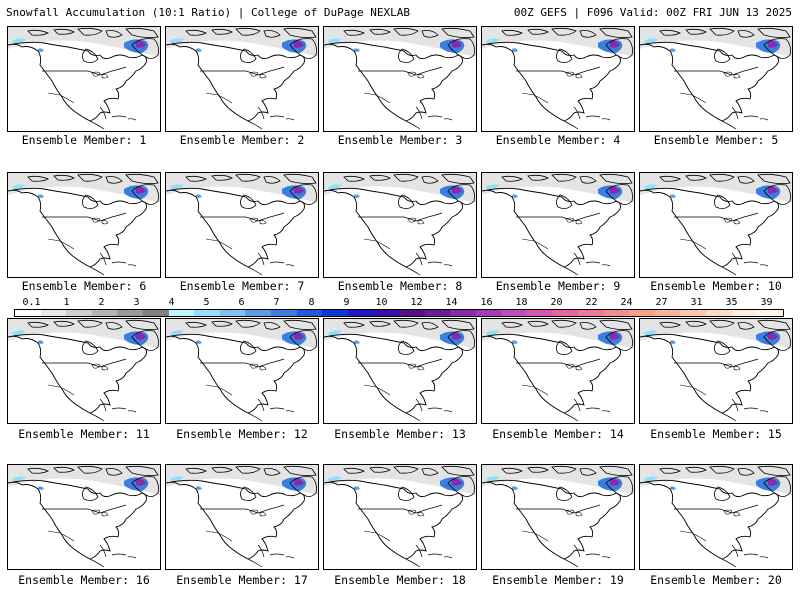  What do you see at coordinates (242, 434) in the screenshot?
I see `ensemble-member-label: Ensemble Member: 12` at bounding box center [242, 434].